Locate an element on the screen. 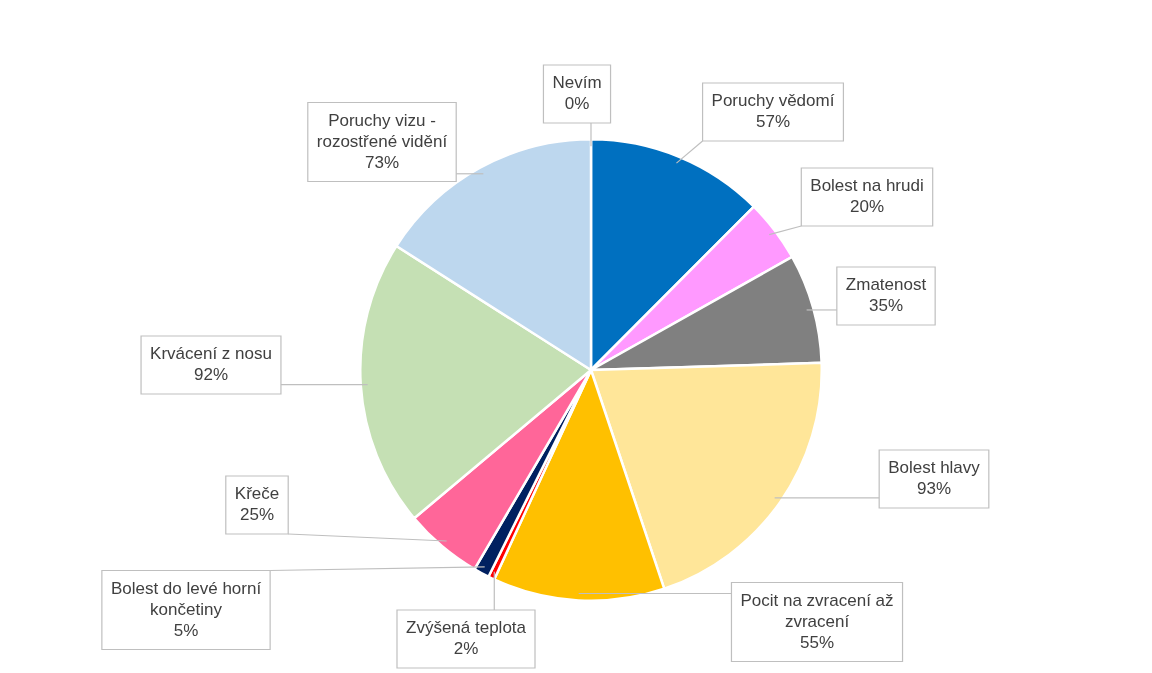 The height and width of the screenshot is (673, 1152). slice-label: Křeče is located at coordinates (257, 494).